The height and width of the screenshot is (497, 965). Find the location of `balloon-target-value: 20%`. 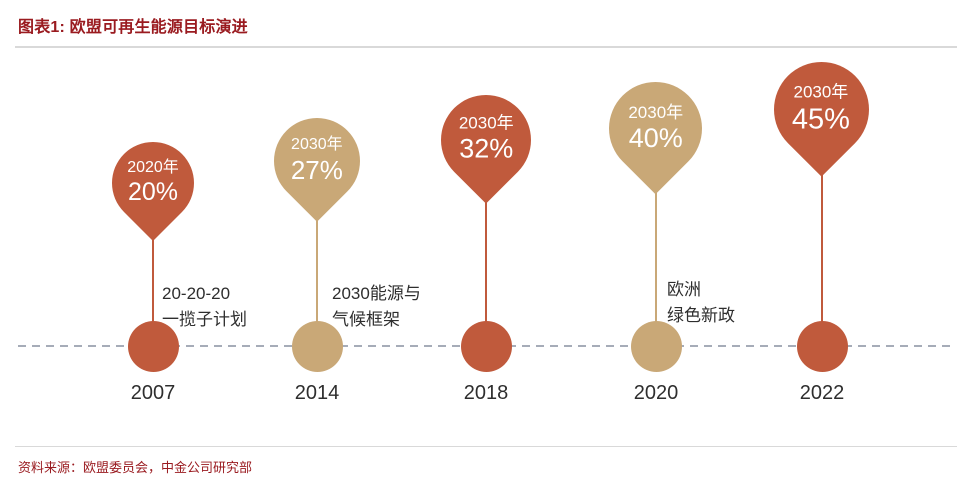

balloon-target-value: 20% is located at coordinates (153, 191).